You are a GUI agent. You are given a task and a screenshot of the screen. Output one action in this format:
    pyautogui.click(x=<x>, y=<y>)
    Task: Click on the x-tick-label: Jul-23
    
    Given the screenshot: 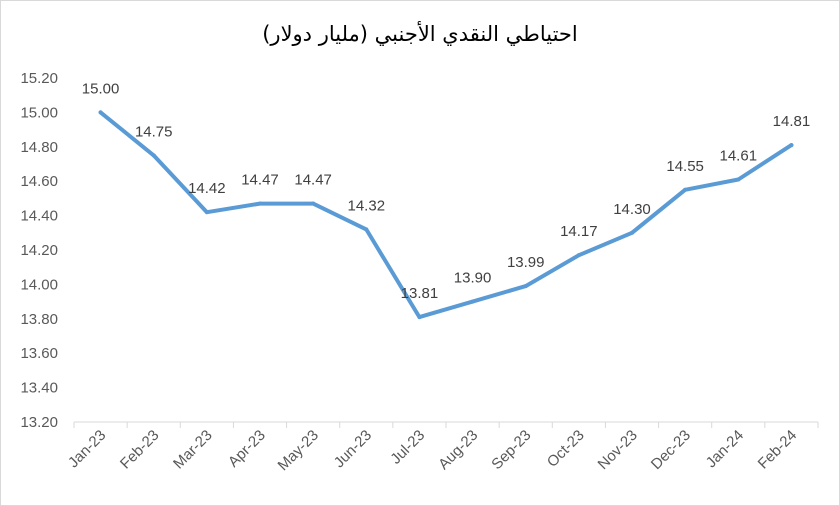 What is the action you would take?
    pyautogui.click(x=407, y=447)
    